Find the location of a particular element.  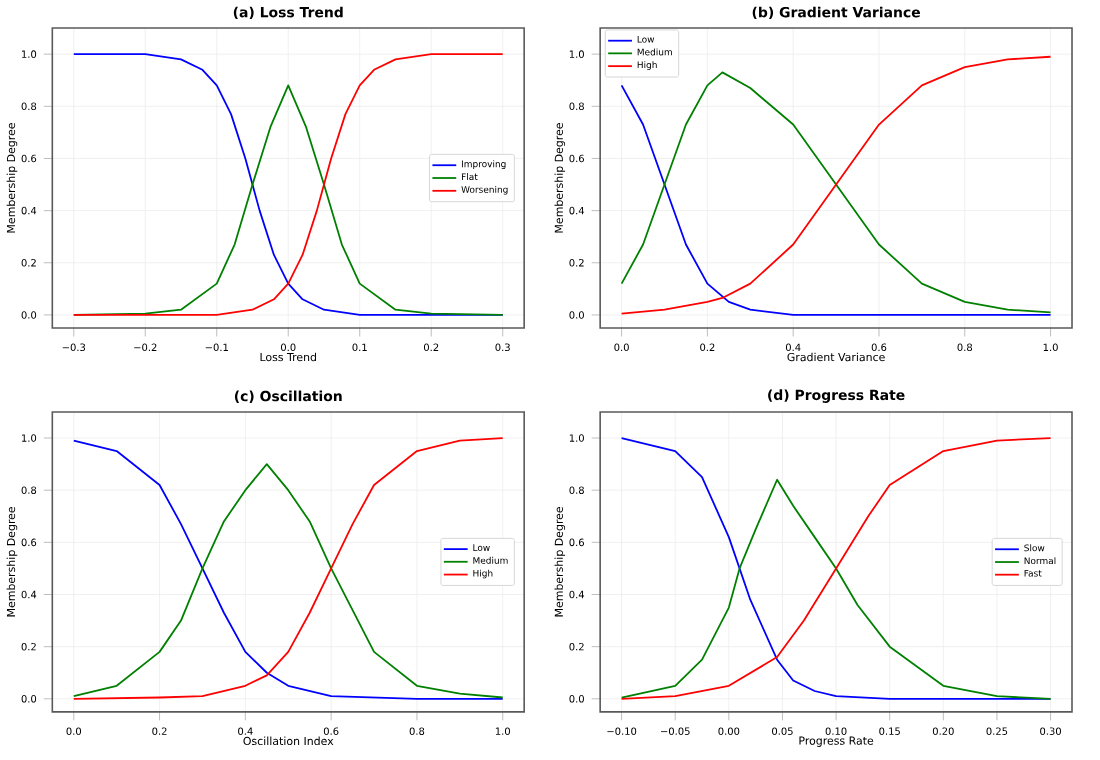

line-series is located at coordinates (836, 589).